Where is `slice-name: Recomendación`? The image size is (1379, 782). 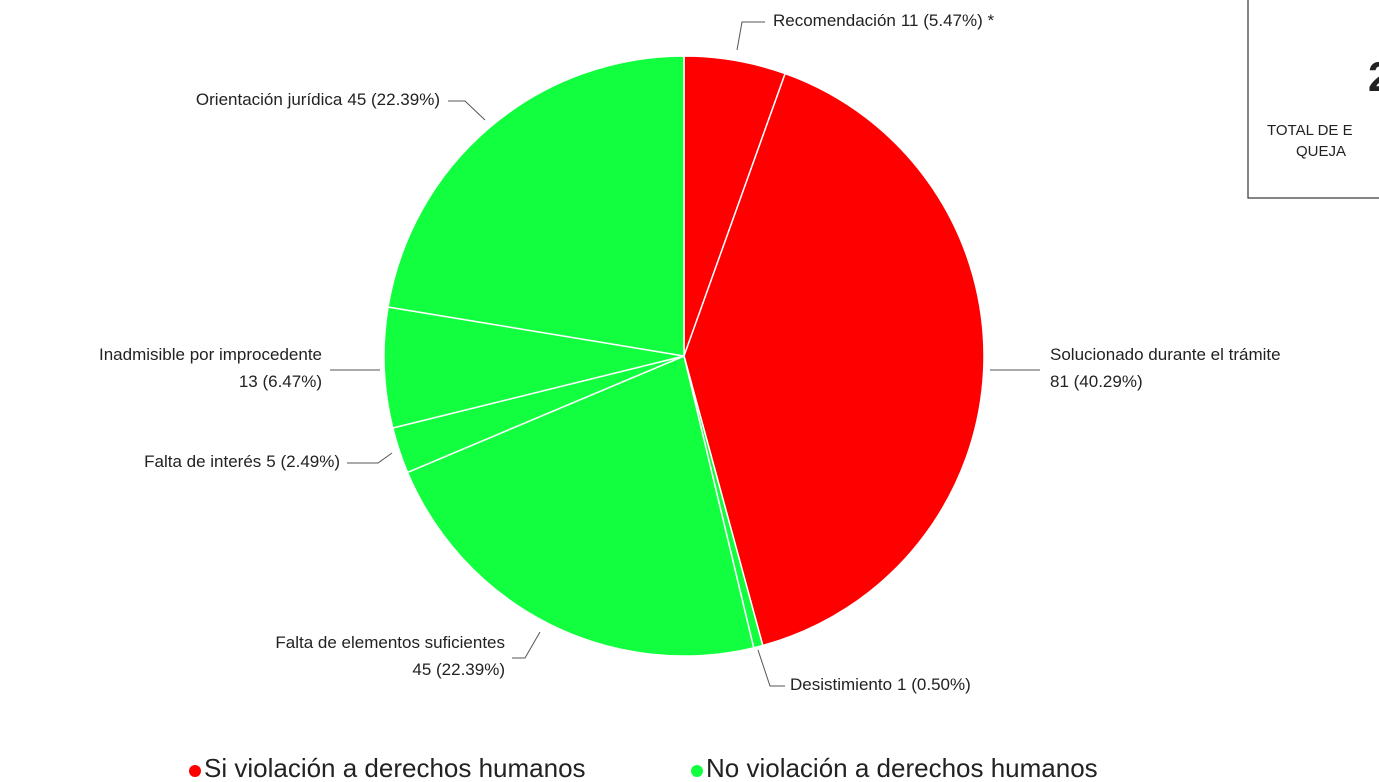 slice-name: Recomendación is located at coordinates (834, 20).